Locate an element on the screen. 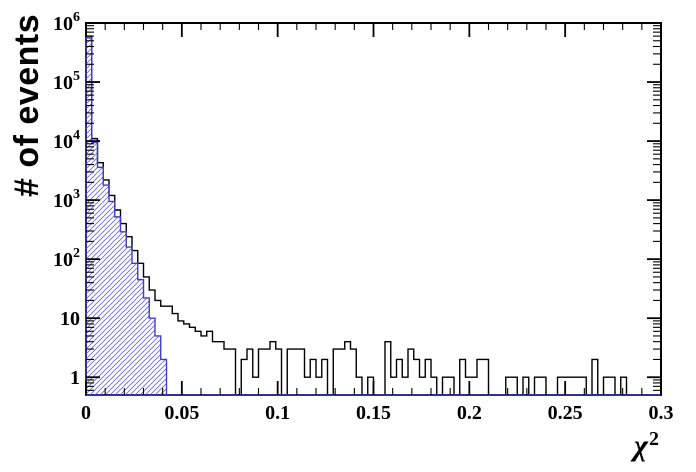 The image size is (696, 472). x-axis-title: χ2 is located at coordinates (646, 445).